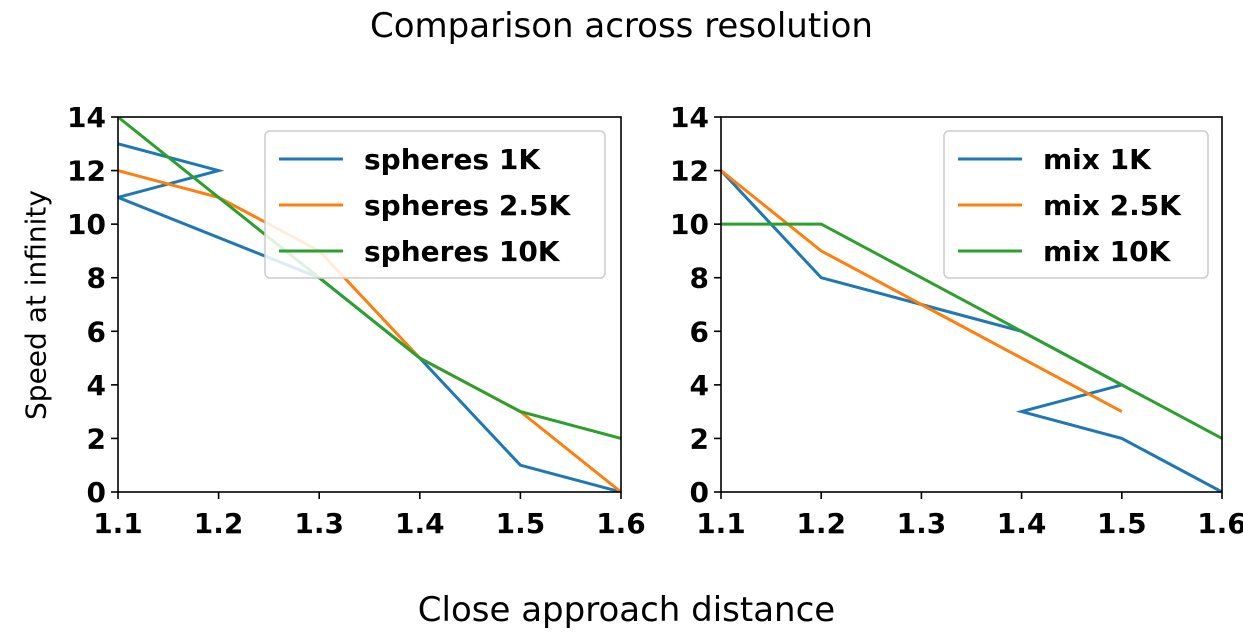  I want to click on legend: mix 1K mix 2.5K mix 10K, so click(1076, 204).